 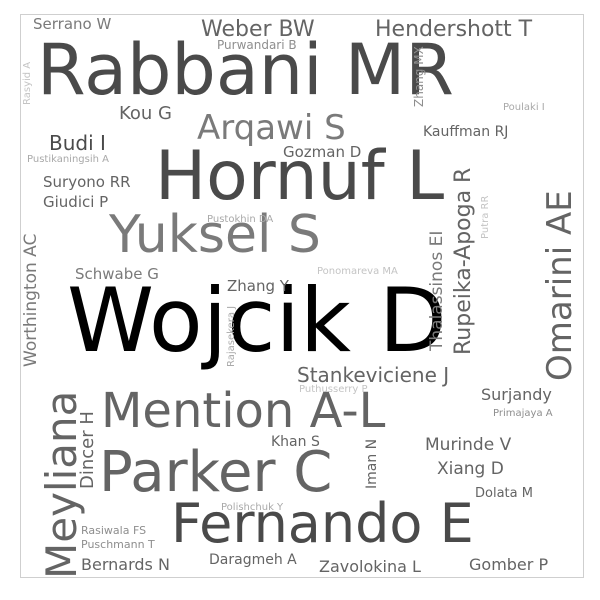 I want to click on word-rabbani: Rabbani MR, so click(x=245, y=70).